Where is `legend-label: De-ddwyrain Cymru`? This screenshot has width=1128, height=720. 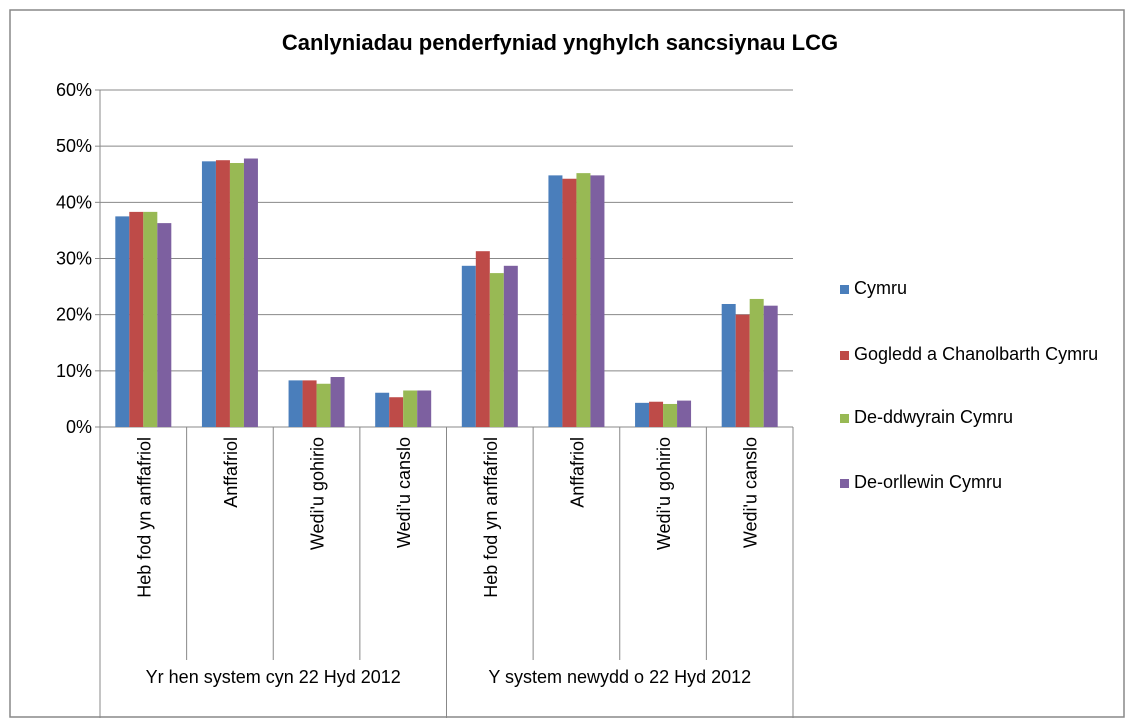 legend-label: De-ddwyrain Cymru is located at coordinates (934, 417).